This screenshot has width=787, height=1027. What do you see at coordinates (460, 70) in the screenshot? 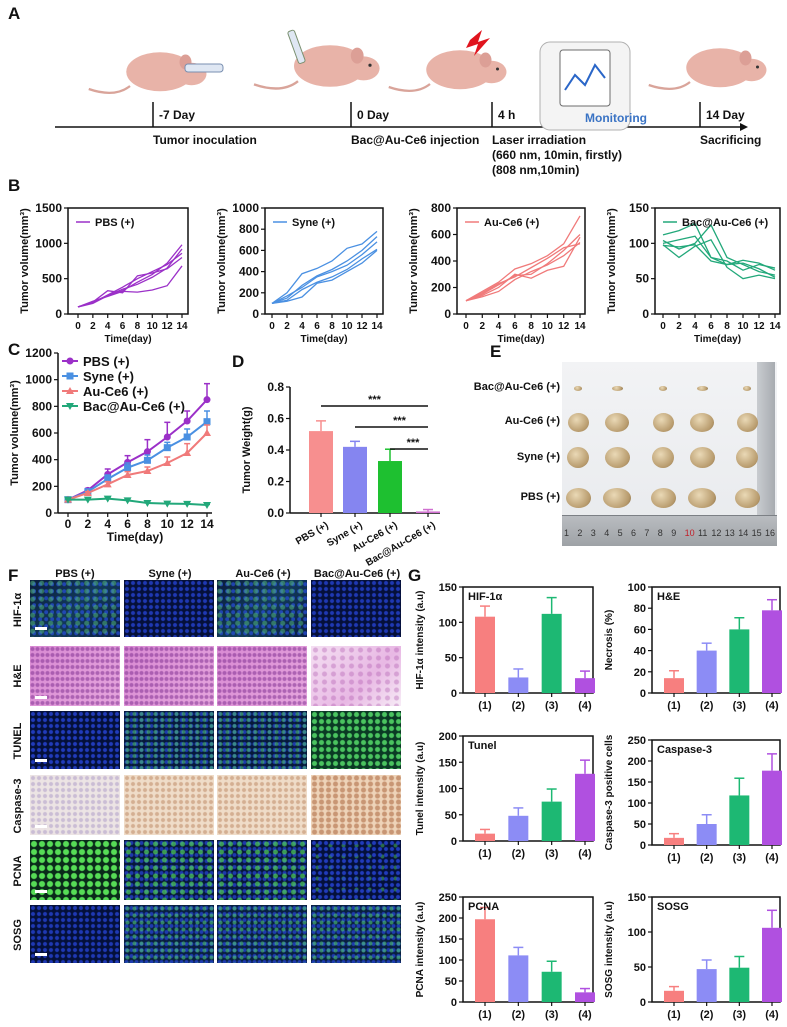
I see `mouse-body` at bounding box center [460, 70].